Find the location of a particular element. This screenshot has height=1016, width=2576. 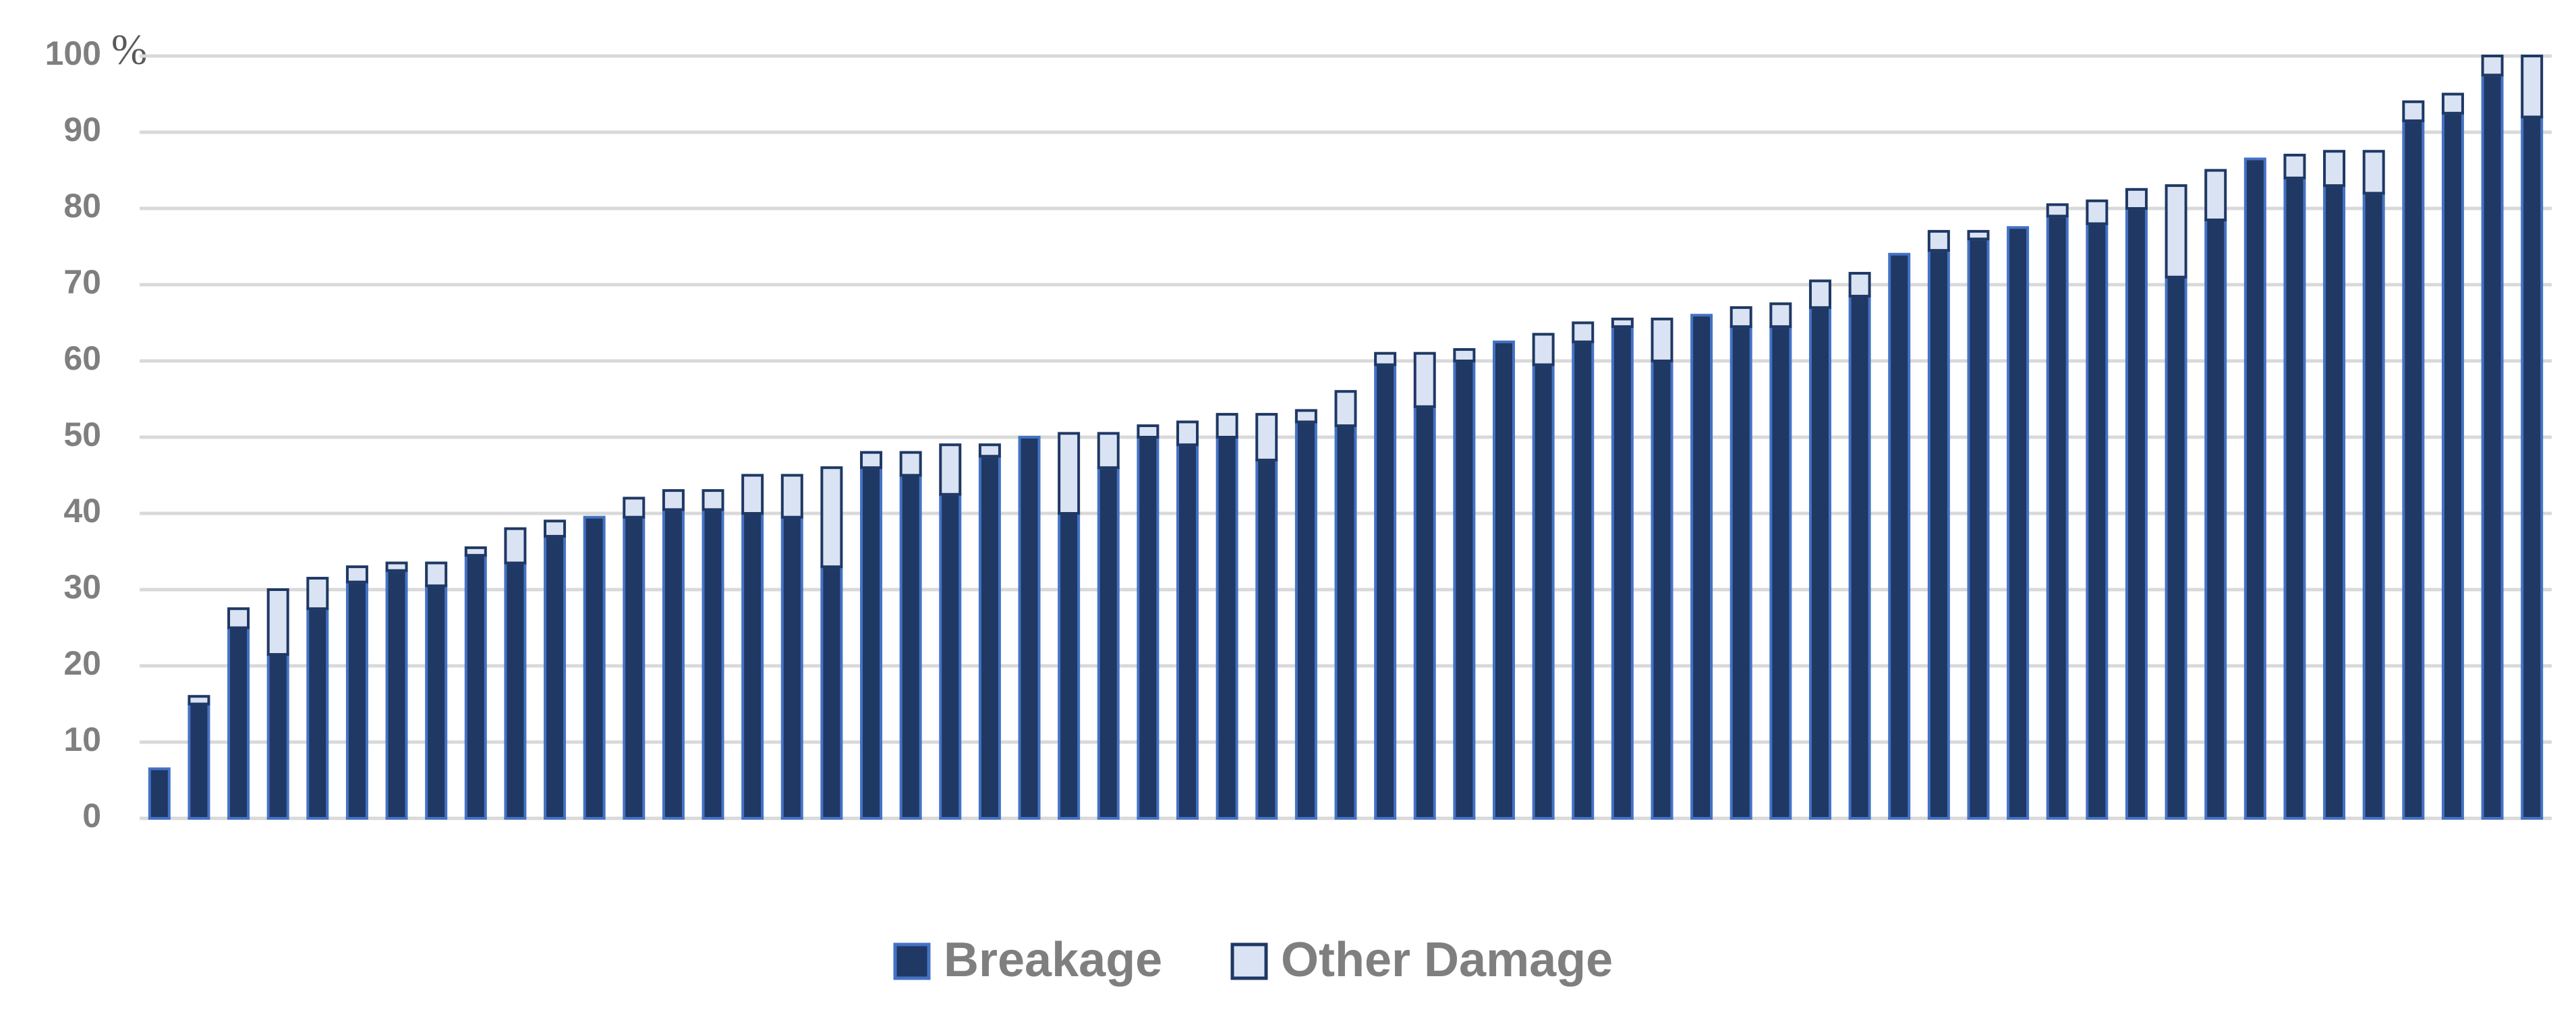

y-tick-label: 10 is located at coordinates (82, 739).